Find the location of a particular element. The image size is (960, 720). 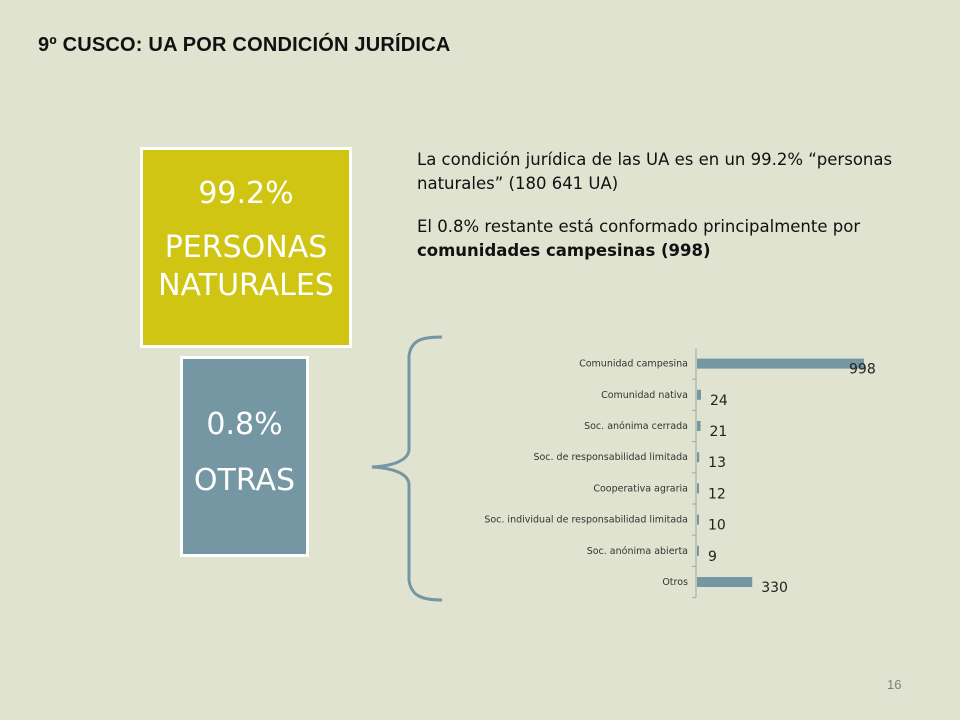

data-label: 330 is located at coordinates (774, 588).